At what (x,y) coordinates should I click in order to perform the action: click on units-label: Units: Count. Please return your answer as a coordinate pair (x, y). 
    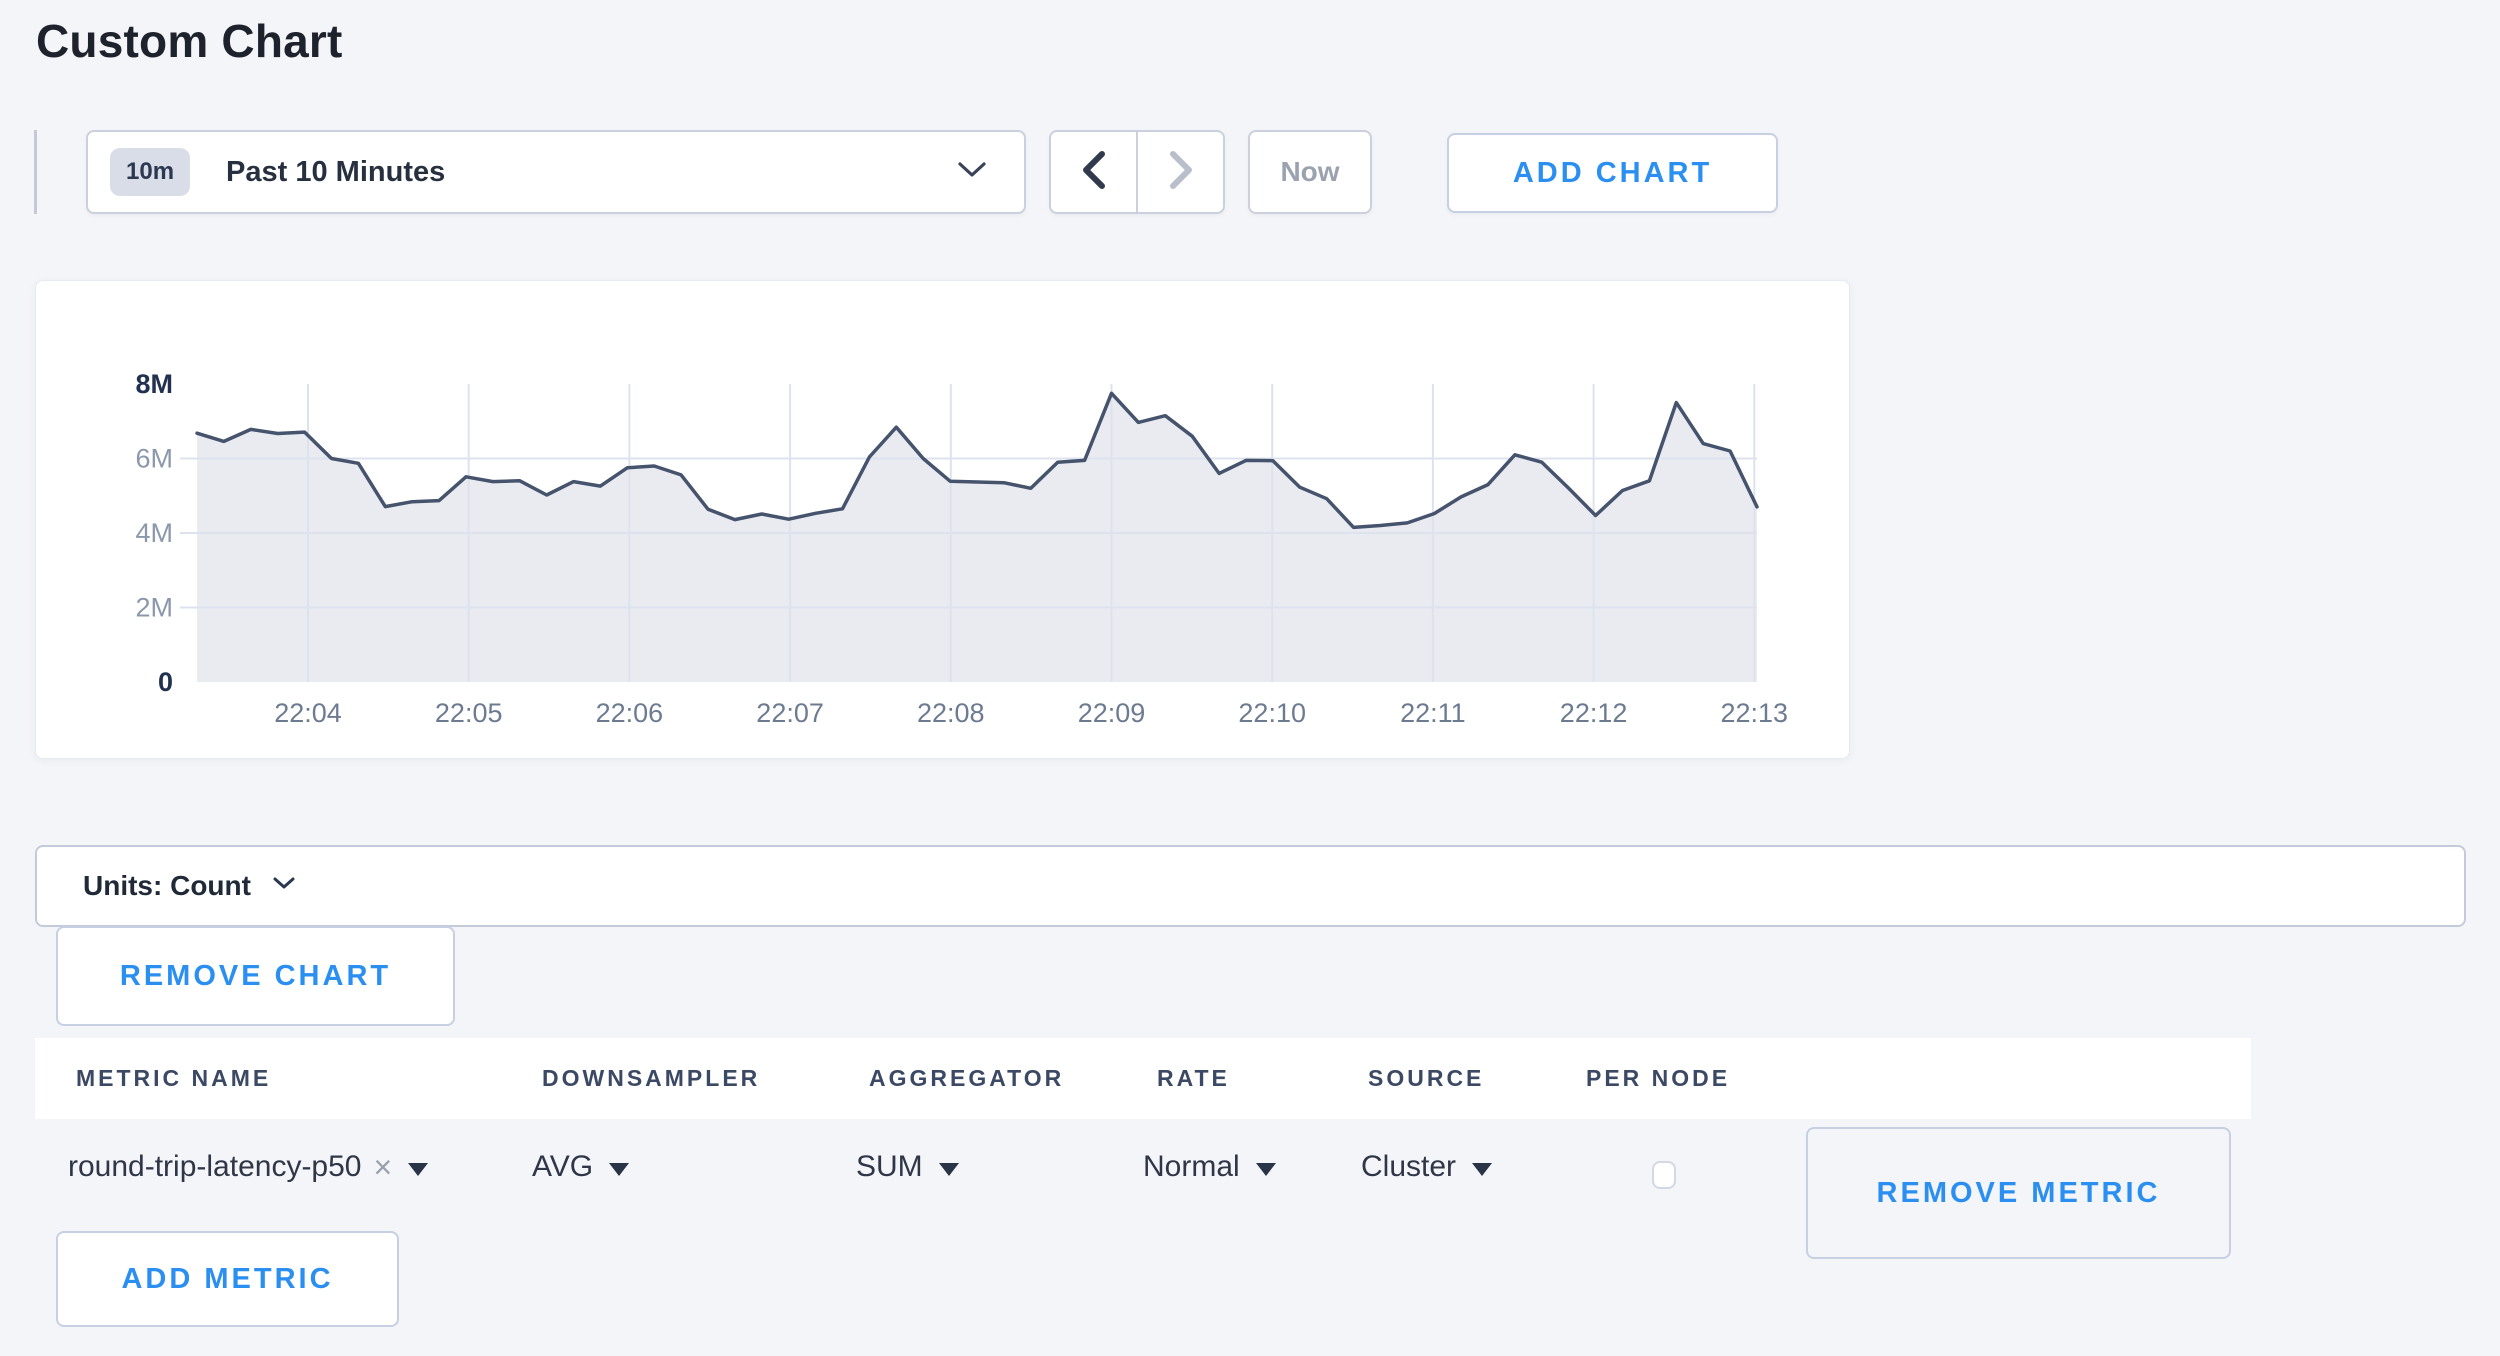
    Looking at the image, I should click on (167, 885).